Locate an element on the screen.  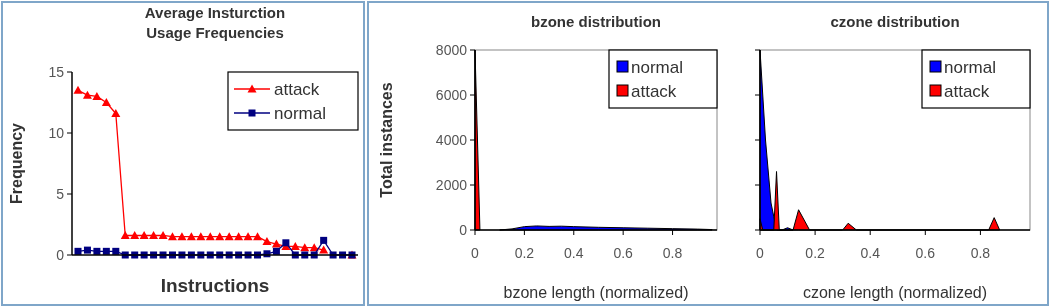
y-tick-label: 10 is located at coordinates (56, 133).